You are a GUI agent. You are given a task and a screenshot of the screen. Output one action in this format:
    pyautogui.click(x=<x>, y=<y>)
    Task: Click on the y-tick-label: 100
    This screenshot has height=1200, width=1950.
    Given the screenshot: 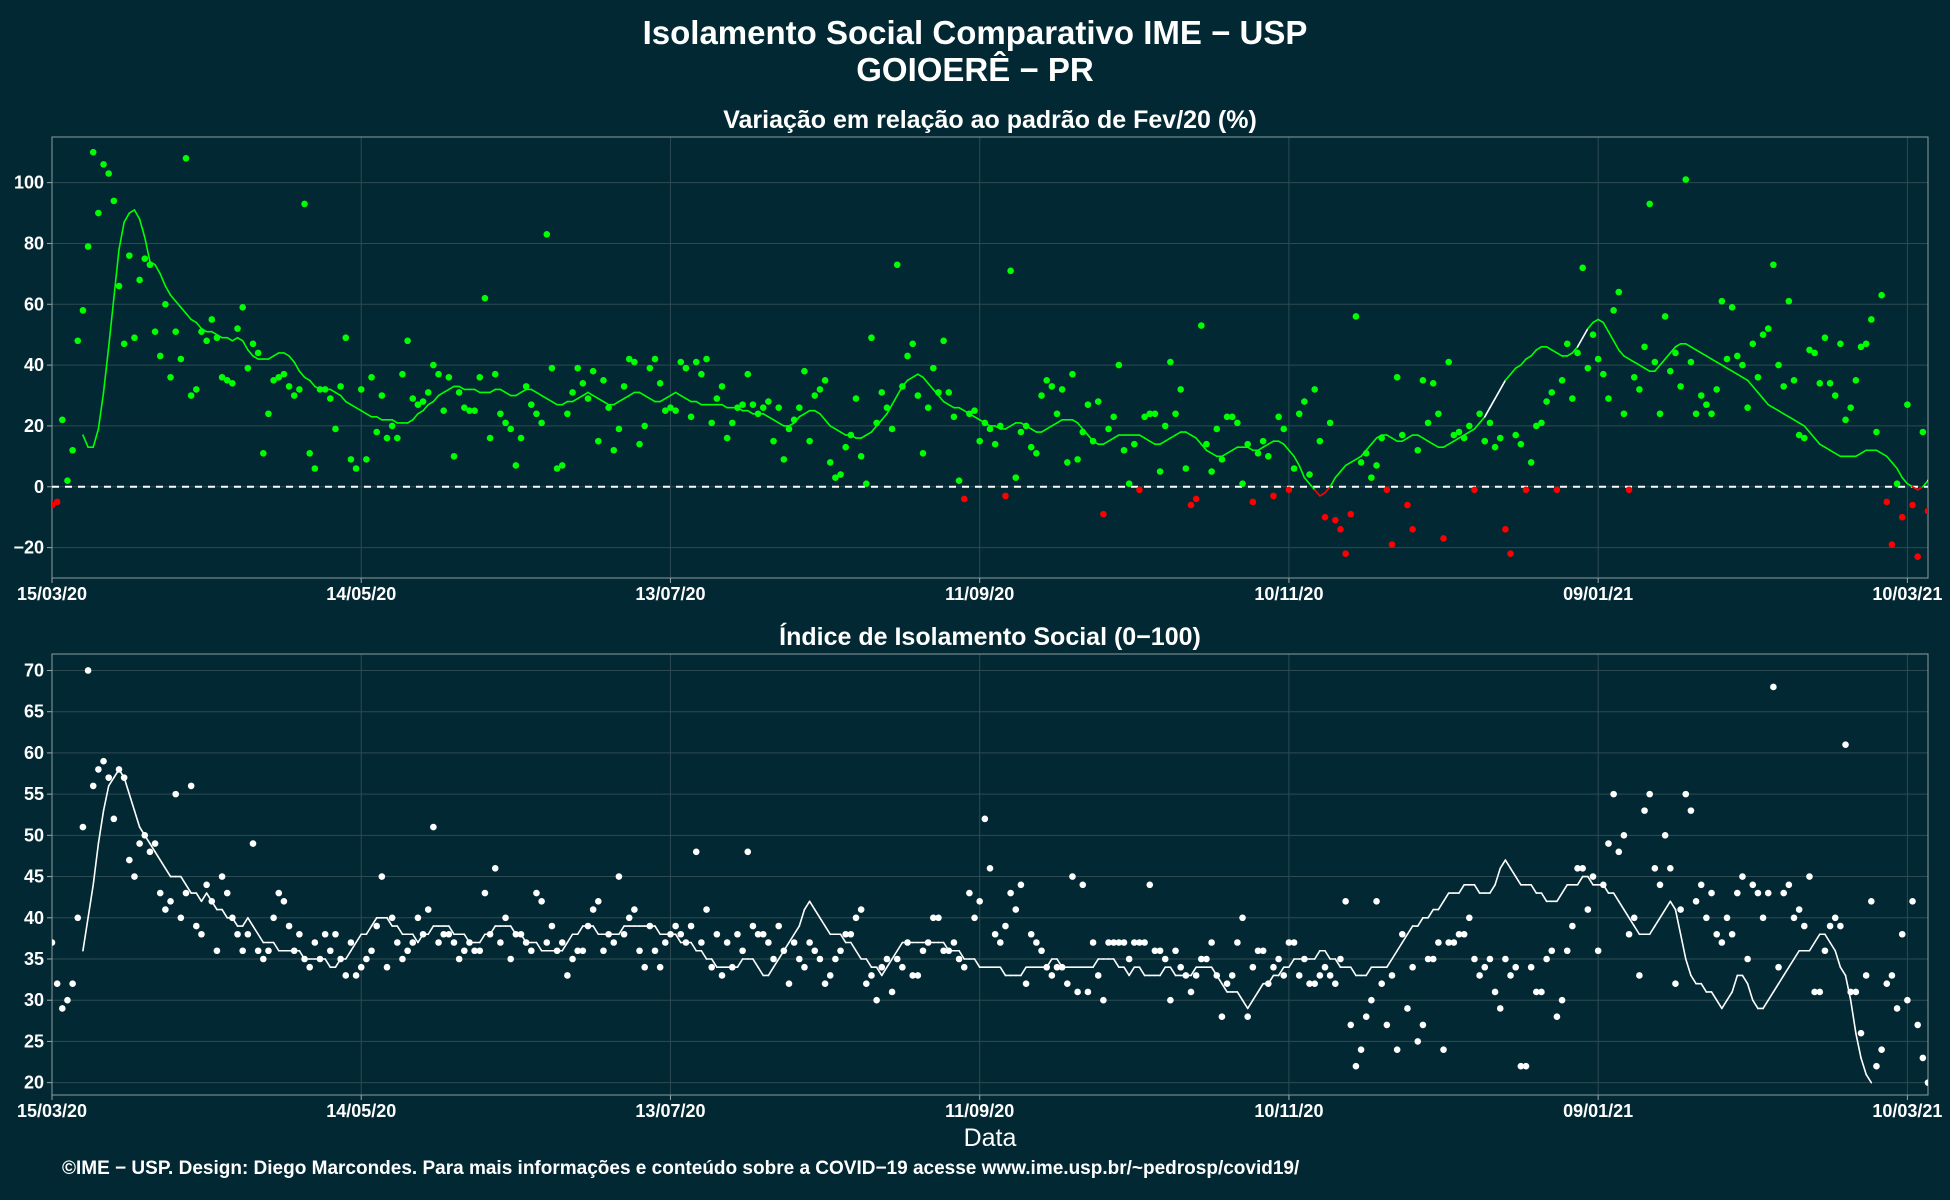 What is the action you would take?
    pyautogui.click(x=29, y=183)
    